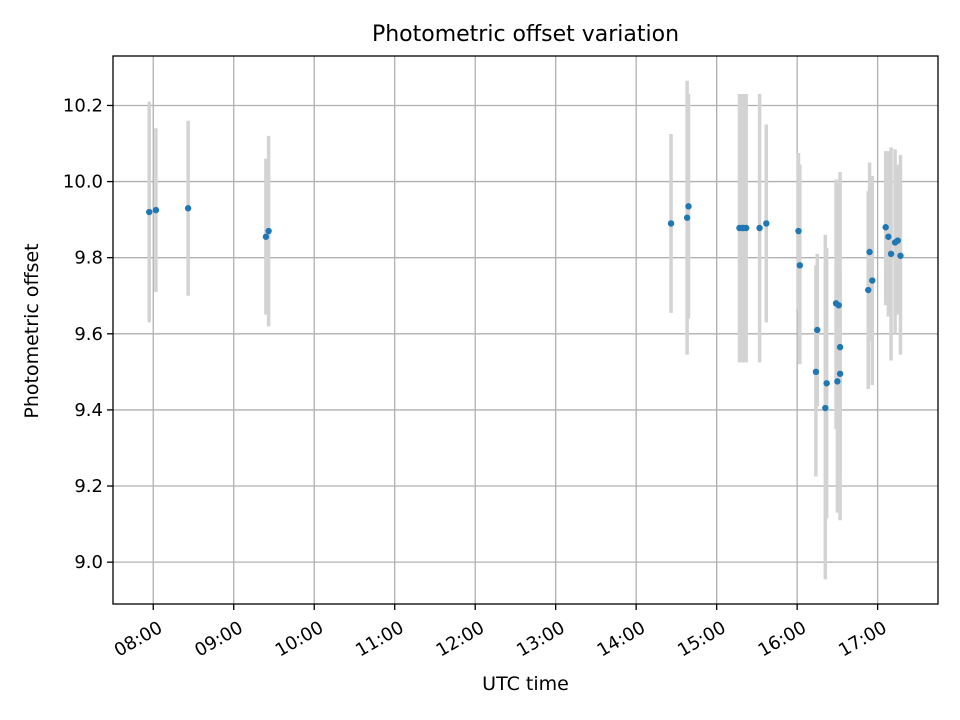 The width and height of the screenshot is (960, 720). I want to click on x-tick-label: 12:00, so click(460, 639).